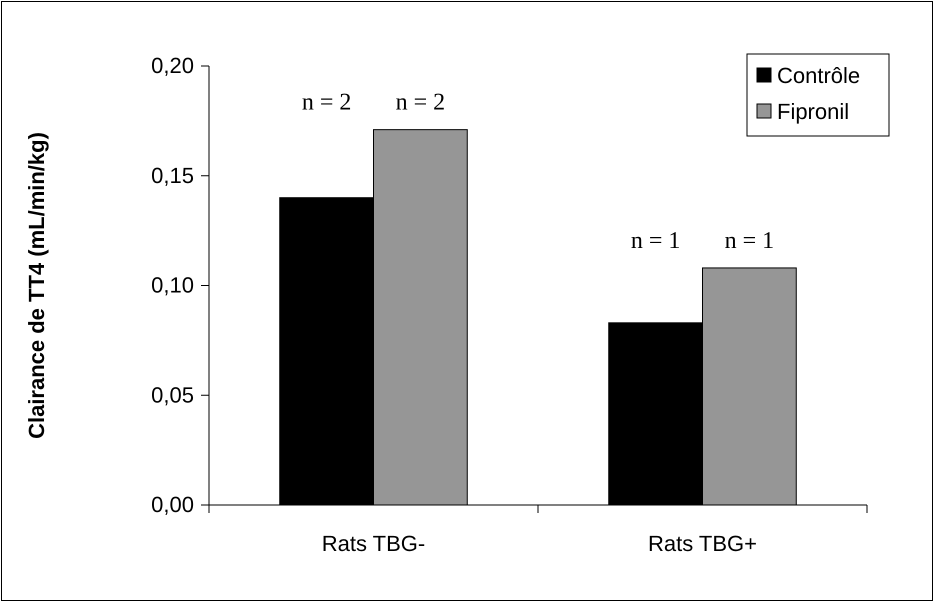 Image resolution: width=934 pixels, height=602 pixels. I want to click on y-tick-label: 0,10, so click(172, 285).